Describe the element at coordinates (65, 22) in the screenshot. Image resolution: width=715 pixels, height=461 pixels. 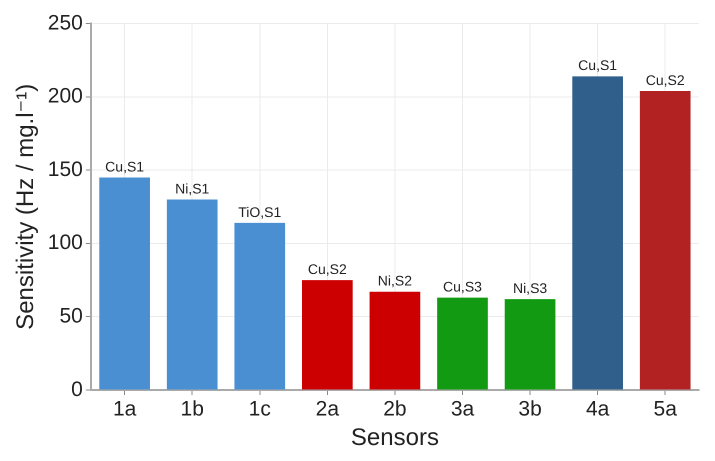
I see `y-tick-label: 250` at that location.